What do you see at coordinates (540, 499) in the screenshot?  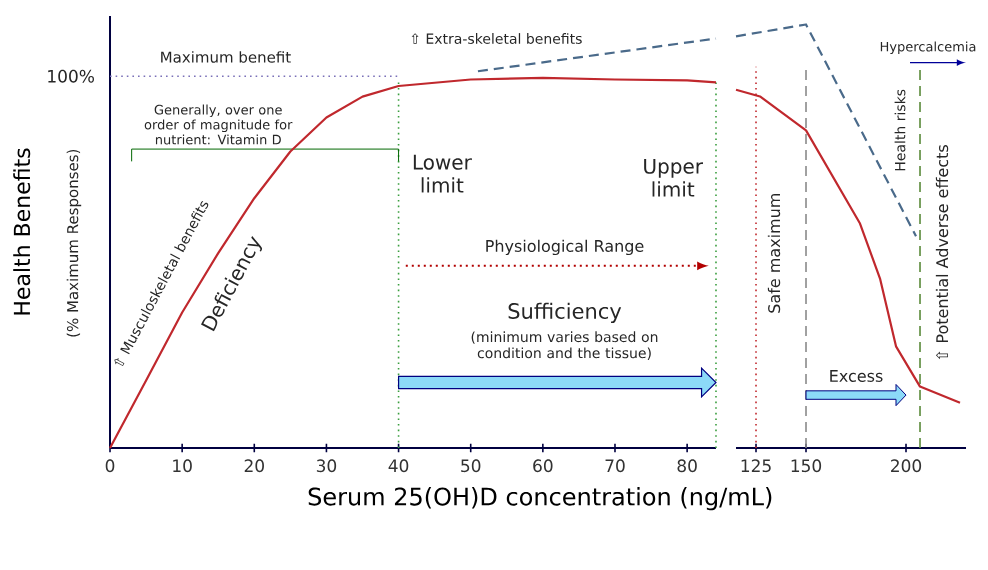 I see `x-axis-title: Serum 25(OH)D concentration (ng/mL)` at bounding box center [540, 499].